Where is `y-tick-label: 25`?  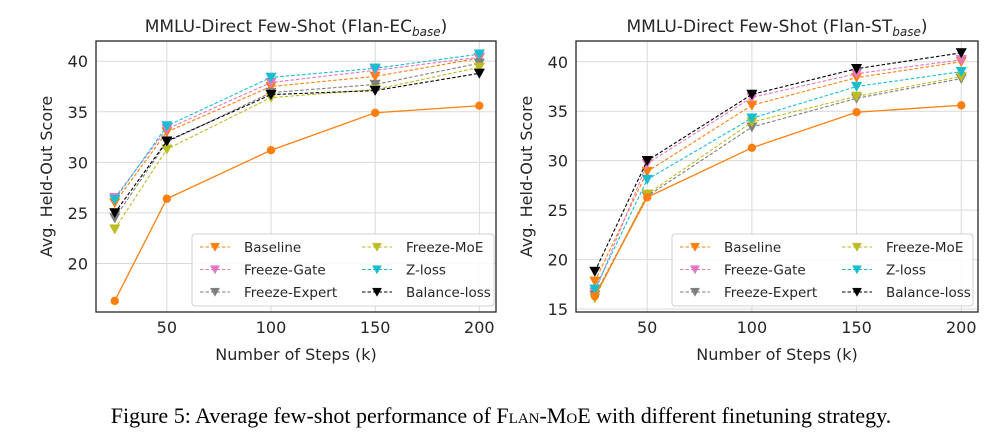
y-tick-label: 25 is located at coordinates (558, 210).